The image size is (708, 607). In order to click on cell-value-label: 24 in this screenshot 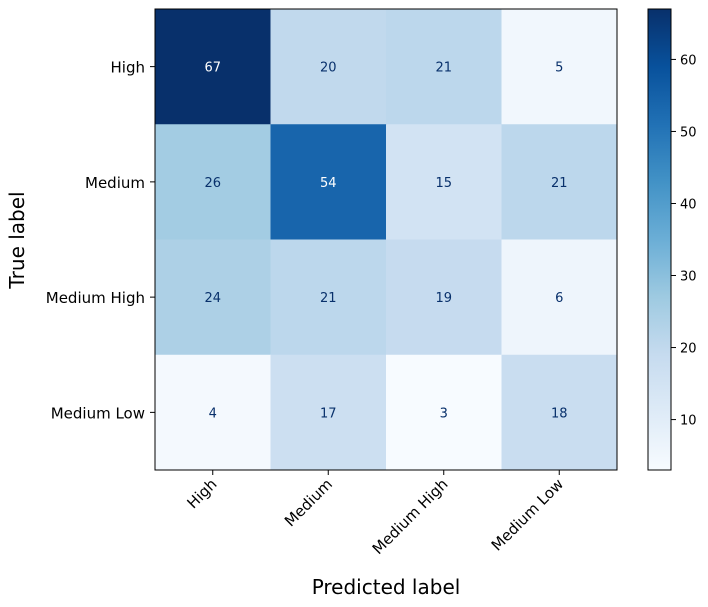, I will do `click(212, 298)`.